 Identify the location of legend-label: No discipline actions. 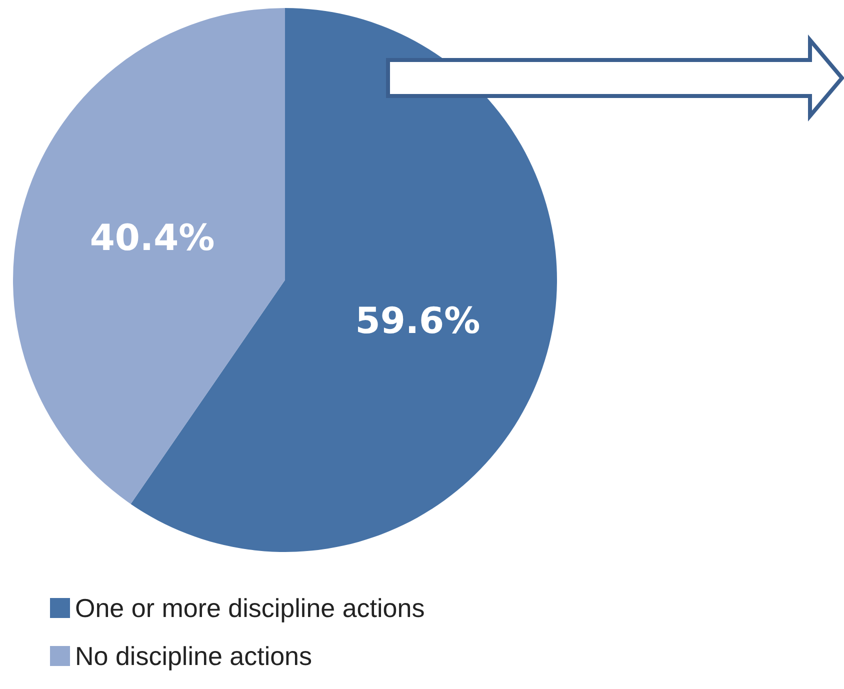
(193, 656).